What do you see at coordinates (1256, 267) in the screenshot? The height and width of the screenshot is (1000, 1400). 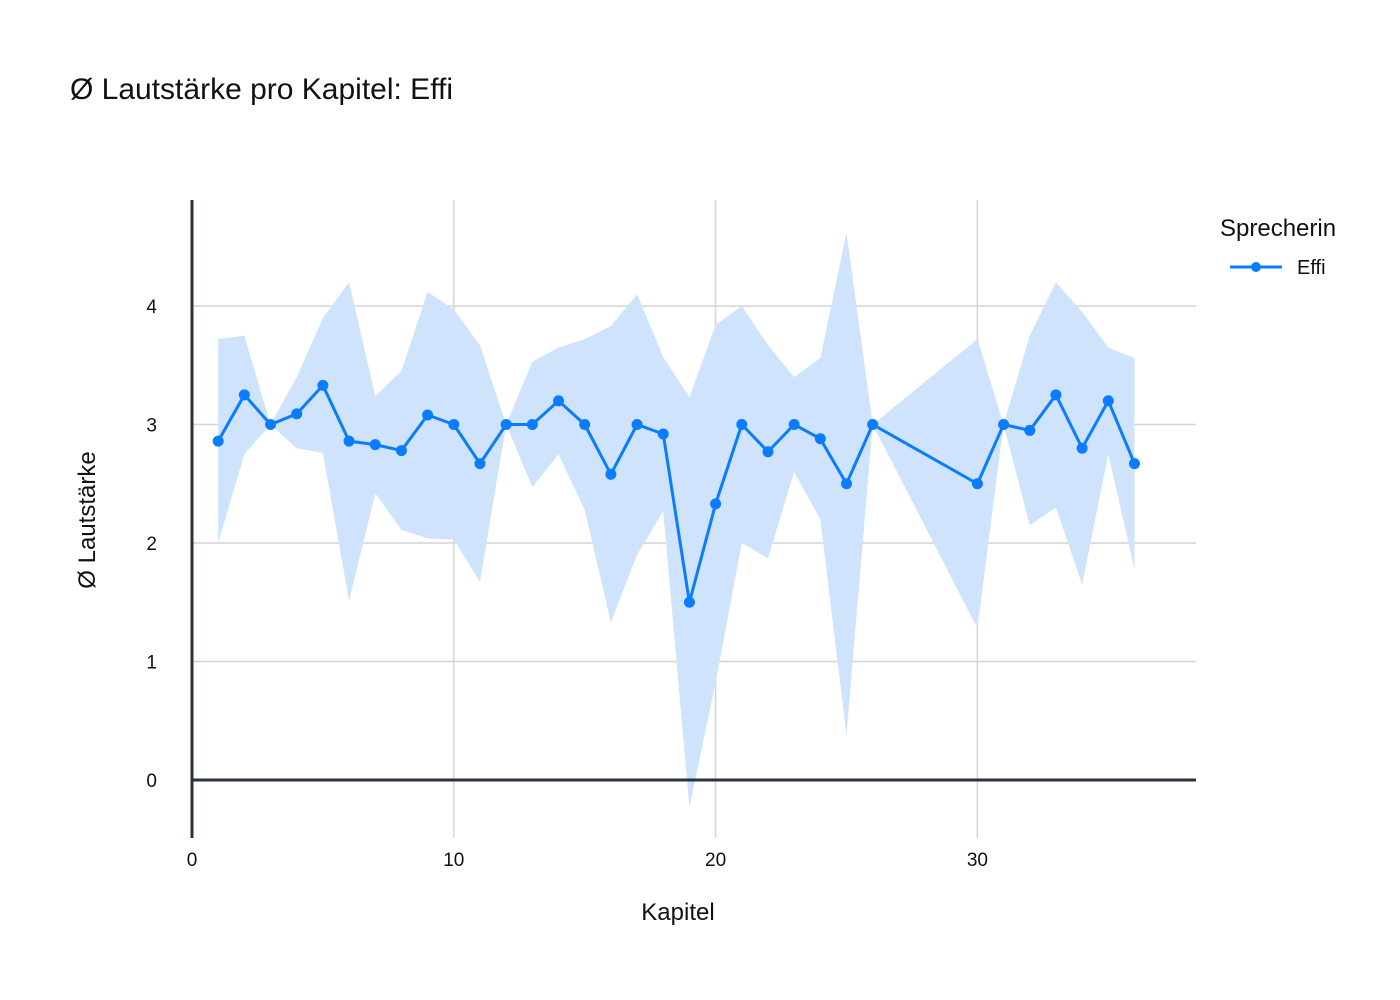 I see `legend-marker-swatch` at bounding box center [1256, 267].